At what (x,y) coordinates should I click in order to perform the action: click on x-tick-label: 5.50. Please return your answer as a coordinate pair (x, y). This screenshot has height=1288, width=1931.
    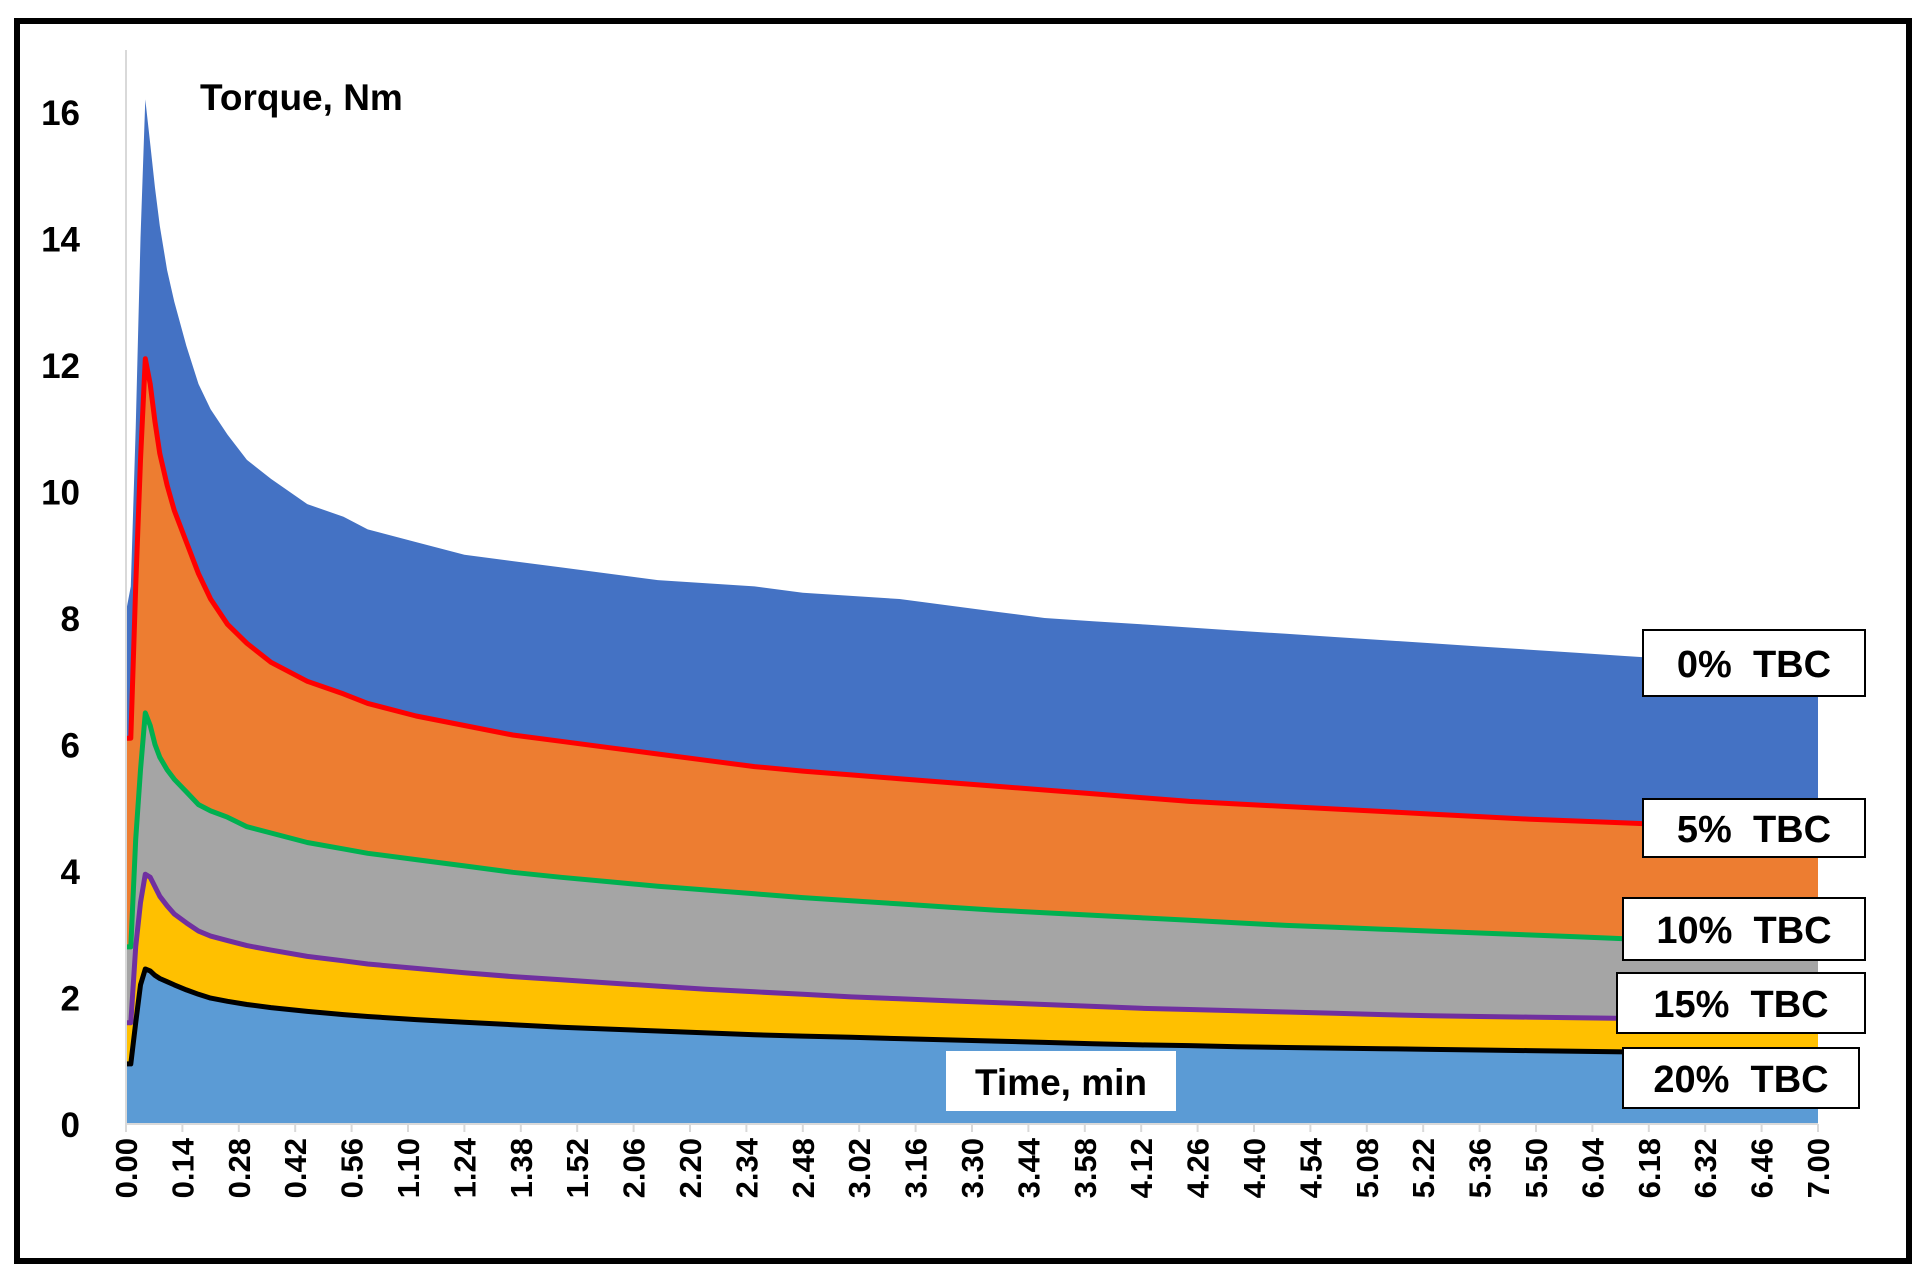
    Looking at the image, I should click on (1536, 1168).